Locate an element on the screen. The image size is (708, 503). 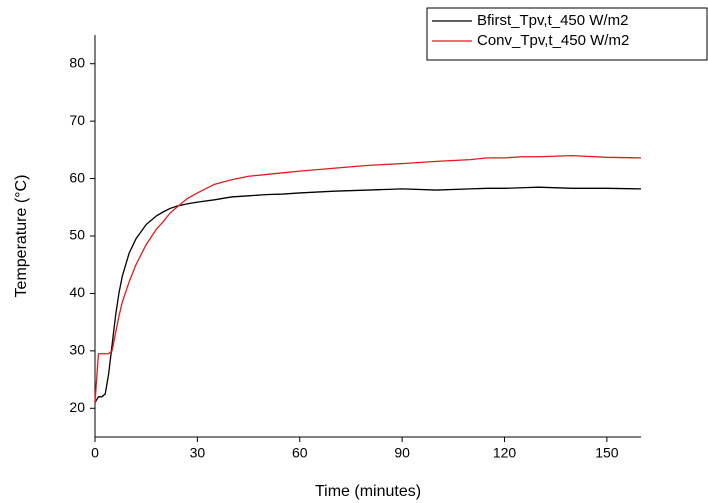
x-tick-label: 150 is located at coordinates (607, 453).